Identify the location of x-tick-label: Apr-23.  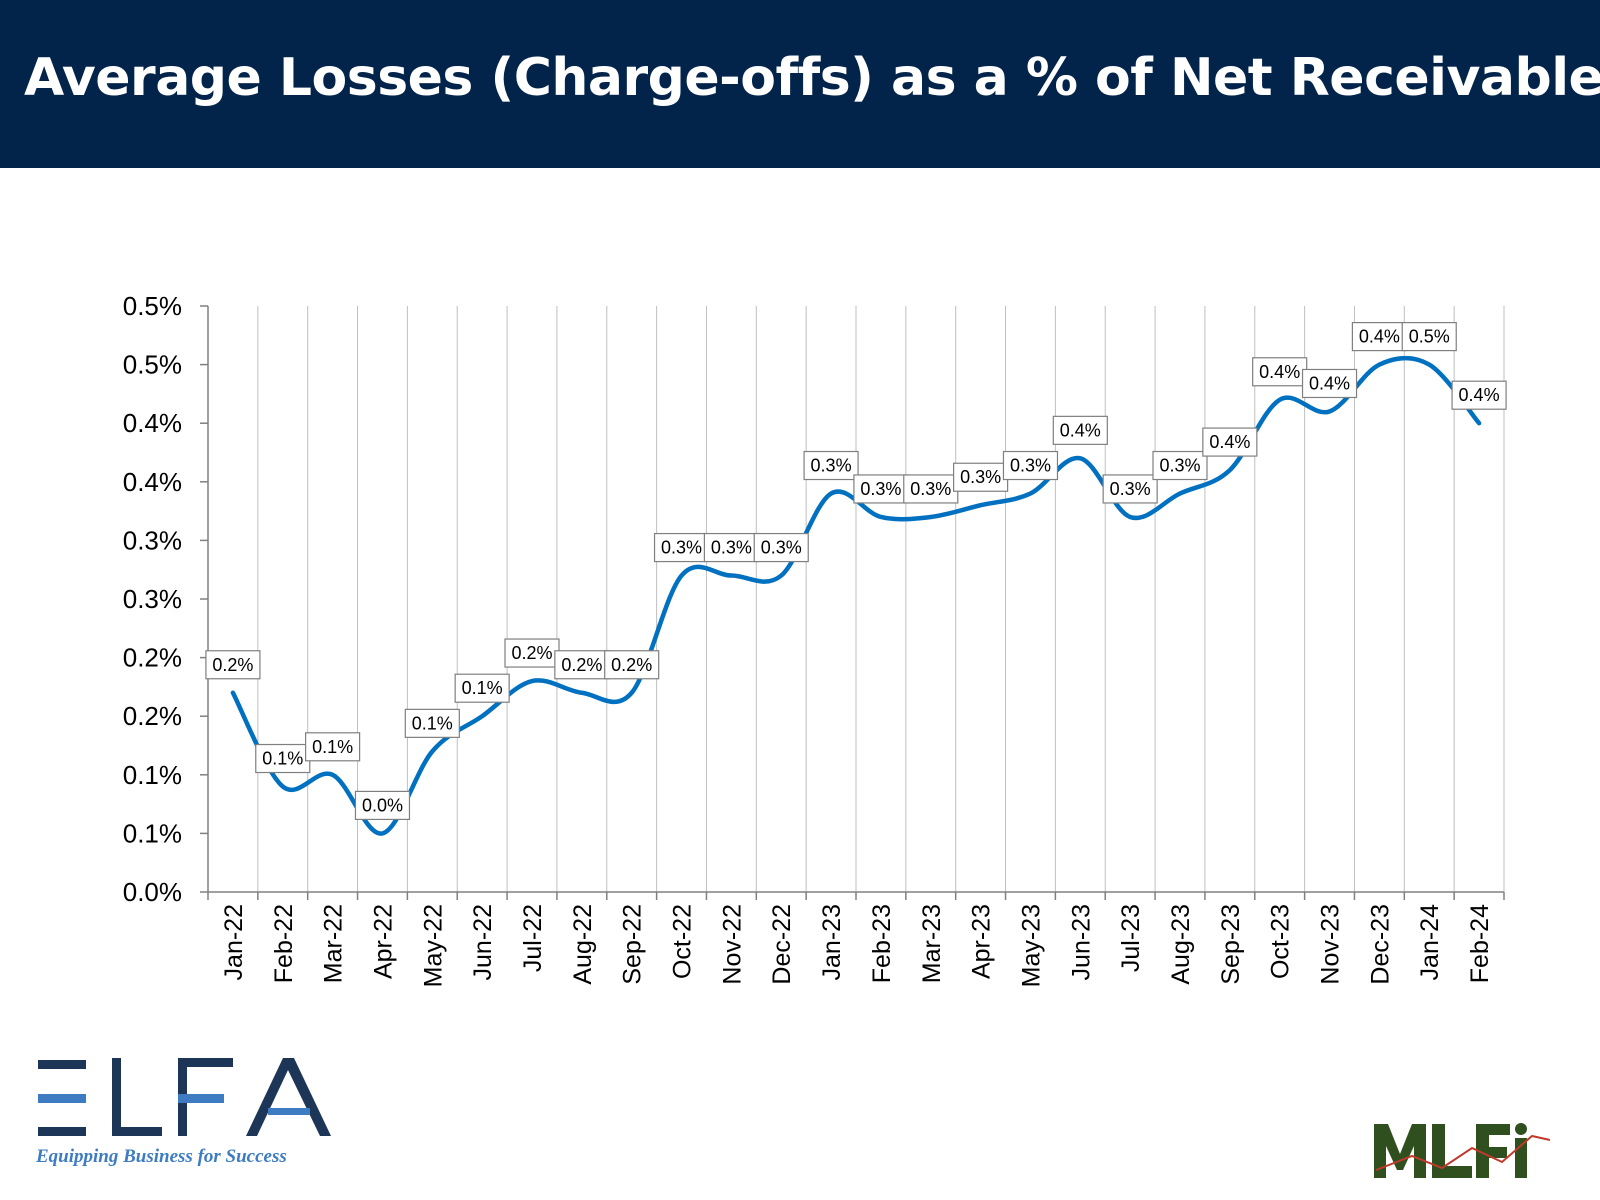
(982, 941).